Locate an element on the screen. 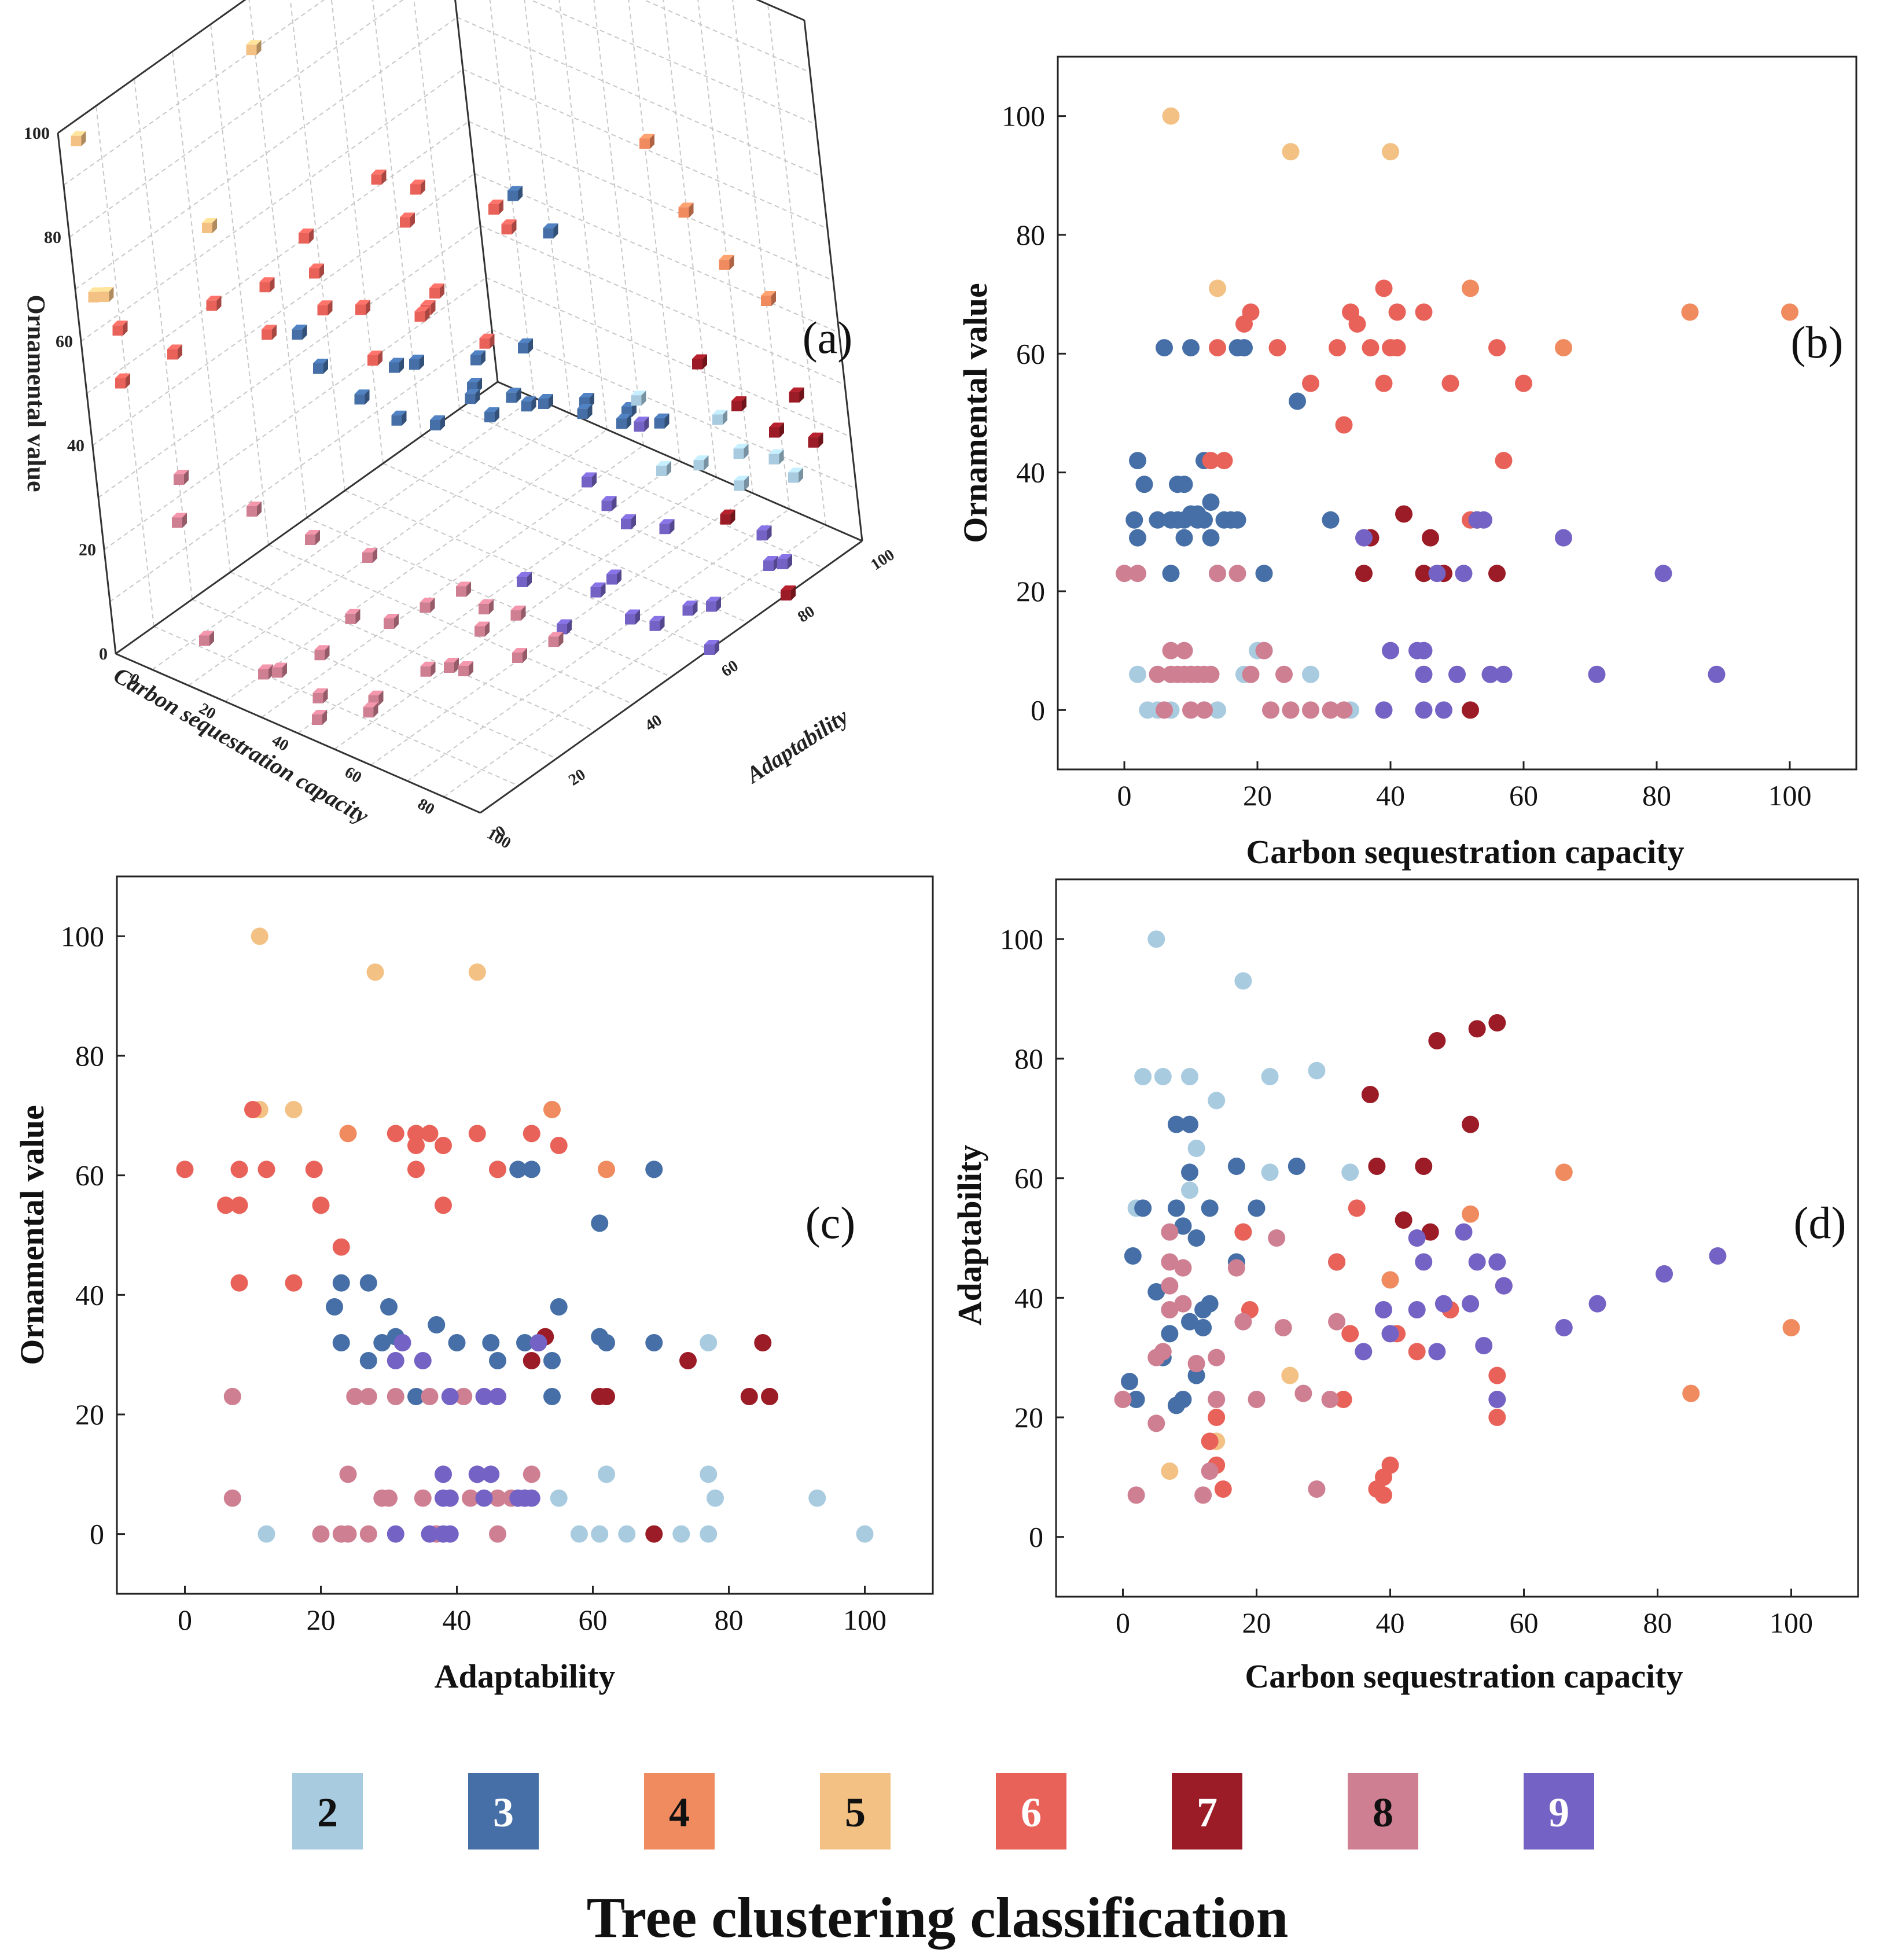 This screenshot has height=1960, width=1887. cluster-7-cube is located at coordinates (727, 517).